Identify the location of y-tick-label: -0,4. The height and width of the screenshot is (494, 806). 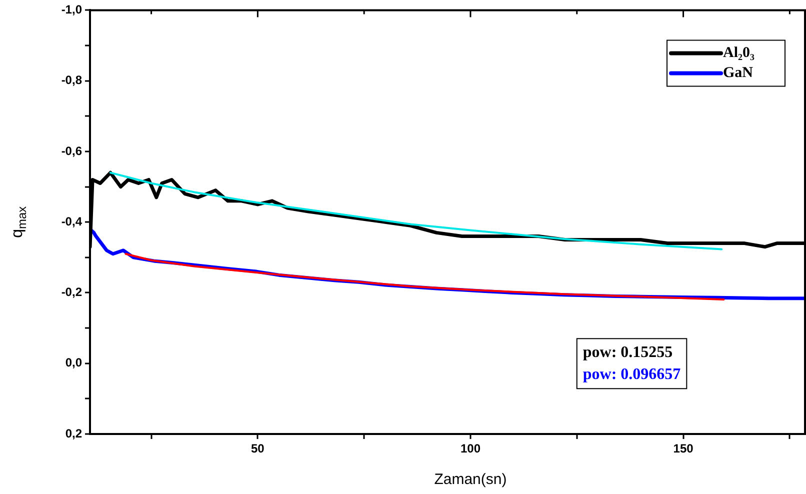
(71, 221).